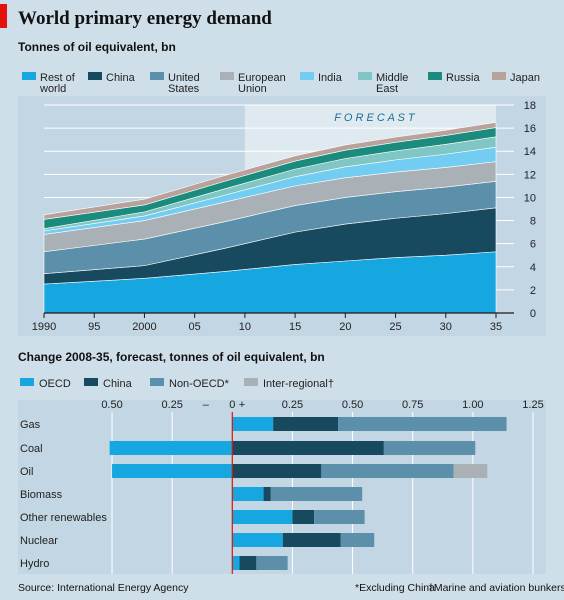  I want to click on legend-swatch-united-states, so click(157, 76).